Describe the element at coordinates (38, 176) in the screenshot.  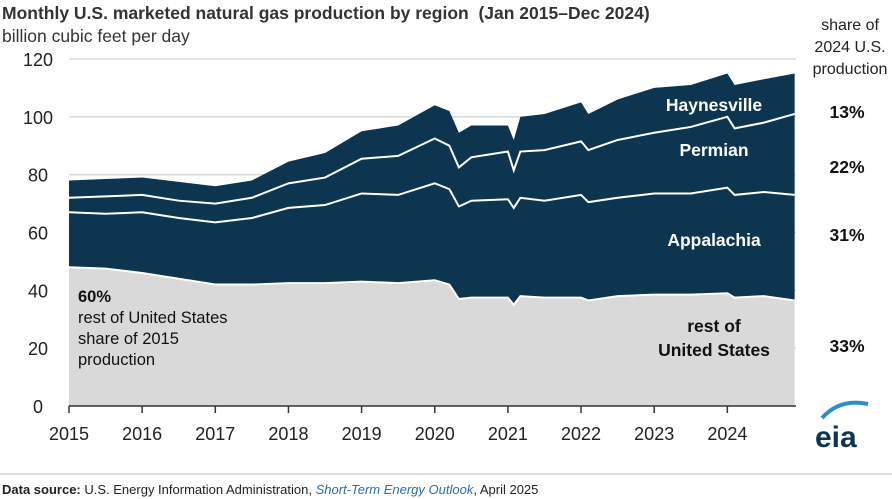
I see `y-tick-label: 80` at that location.